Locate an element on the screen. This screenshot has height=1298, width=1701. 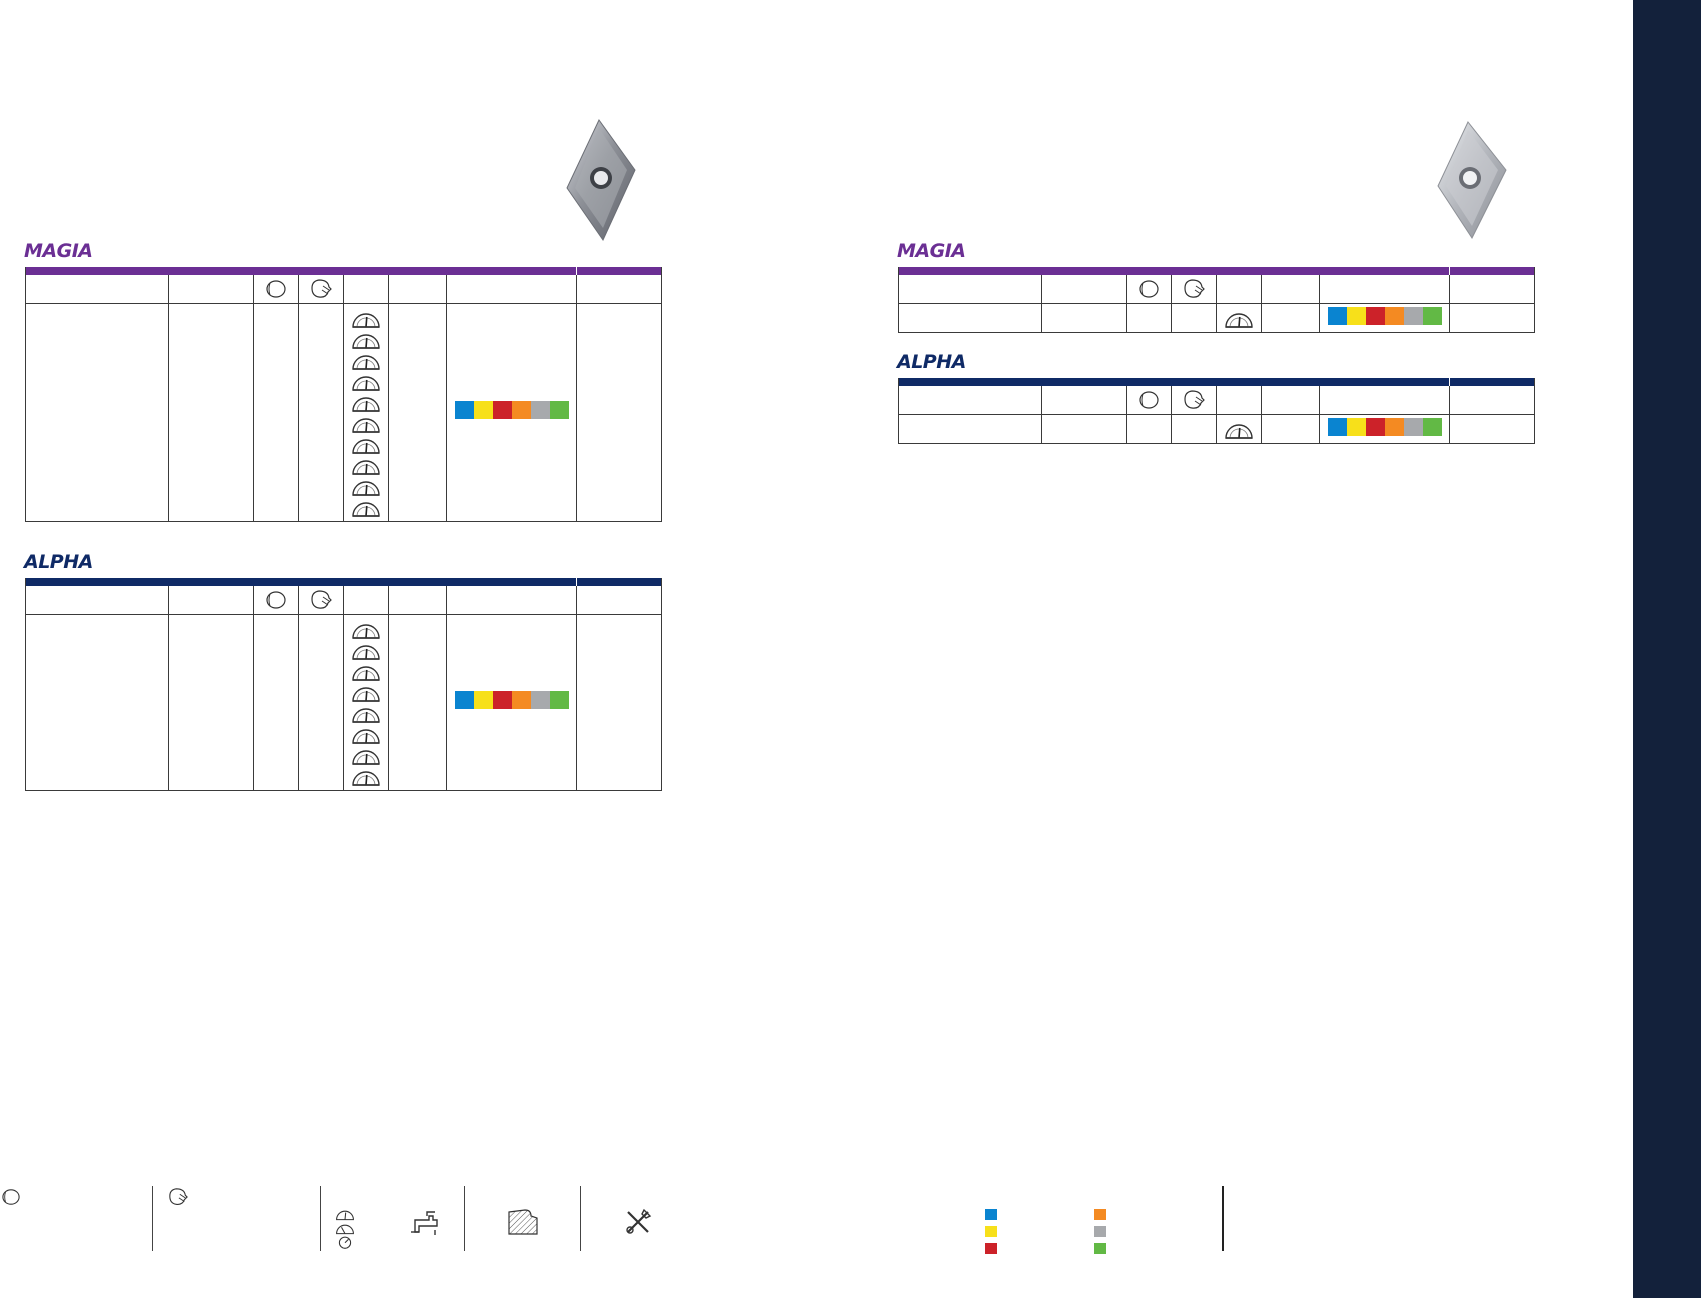
magia-grades-table-left is located at coordinates (343, 394).